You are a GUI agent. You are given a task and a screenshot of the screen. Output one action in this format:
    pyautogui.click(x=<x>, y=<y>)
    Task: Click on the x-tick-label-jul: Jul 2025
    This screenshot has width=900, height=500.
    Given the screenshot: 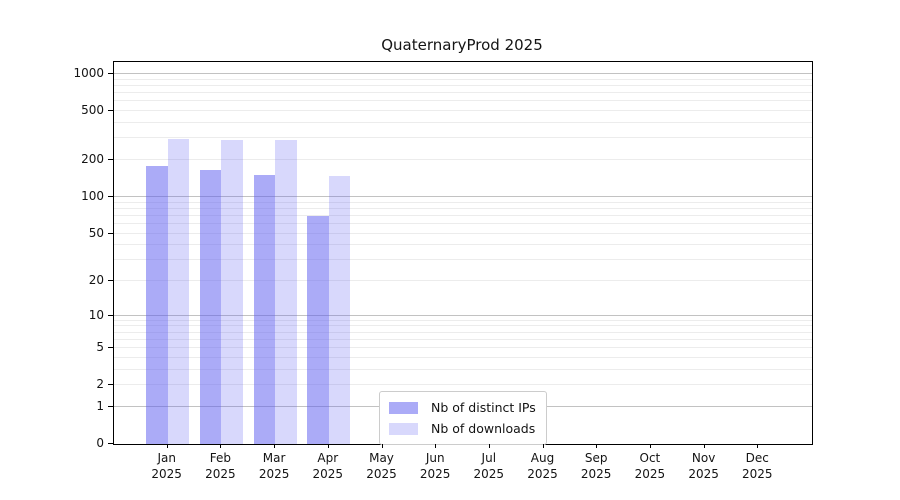 What is the action you would take?
    pyautogui.click(x=489, y=466)
    